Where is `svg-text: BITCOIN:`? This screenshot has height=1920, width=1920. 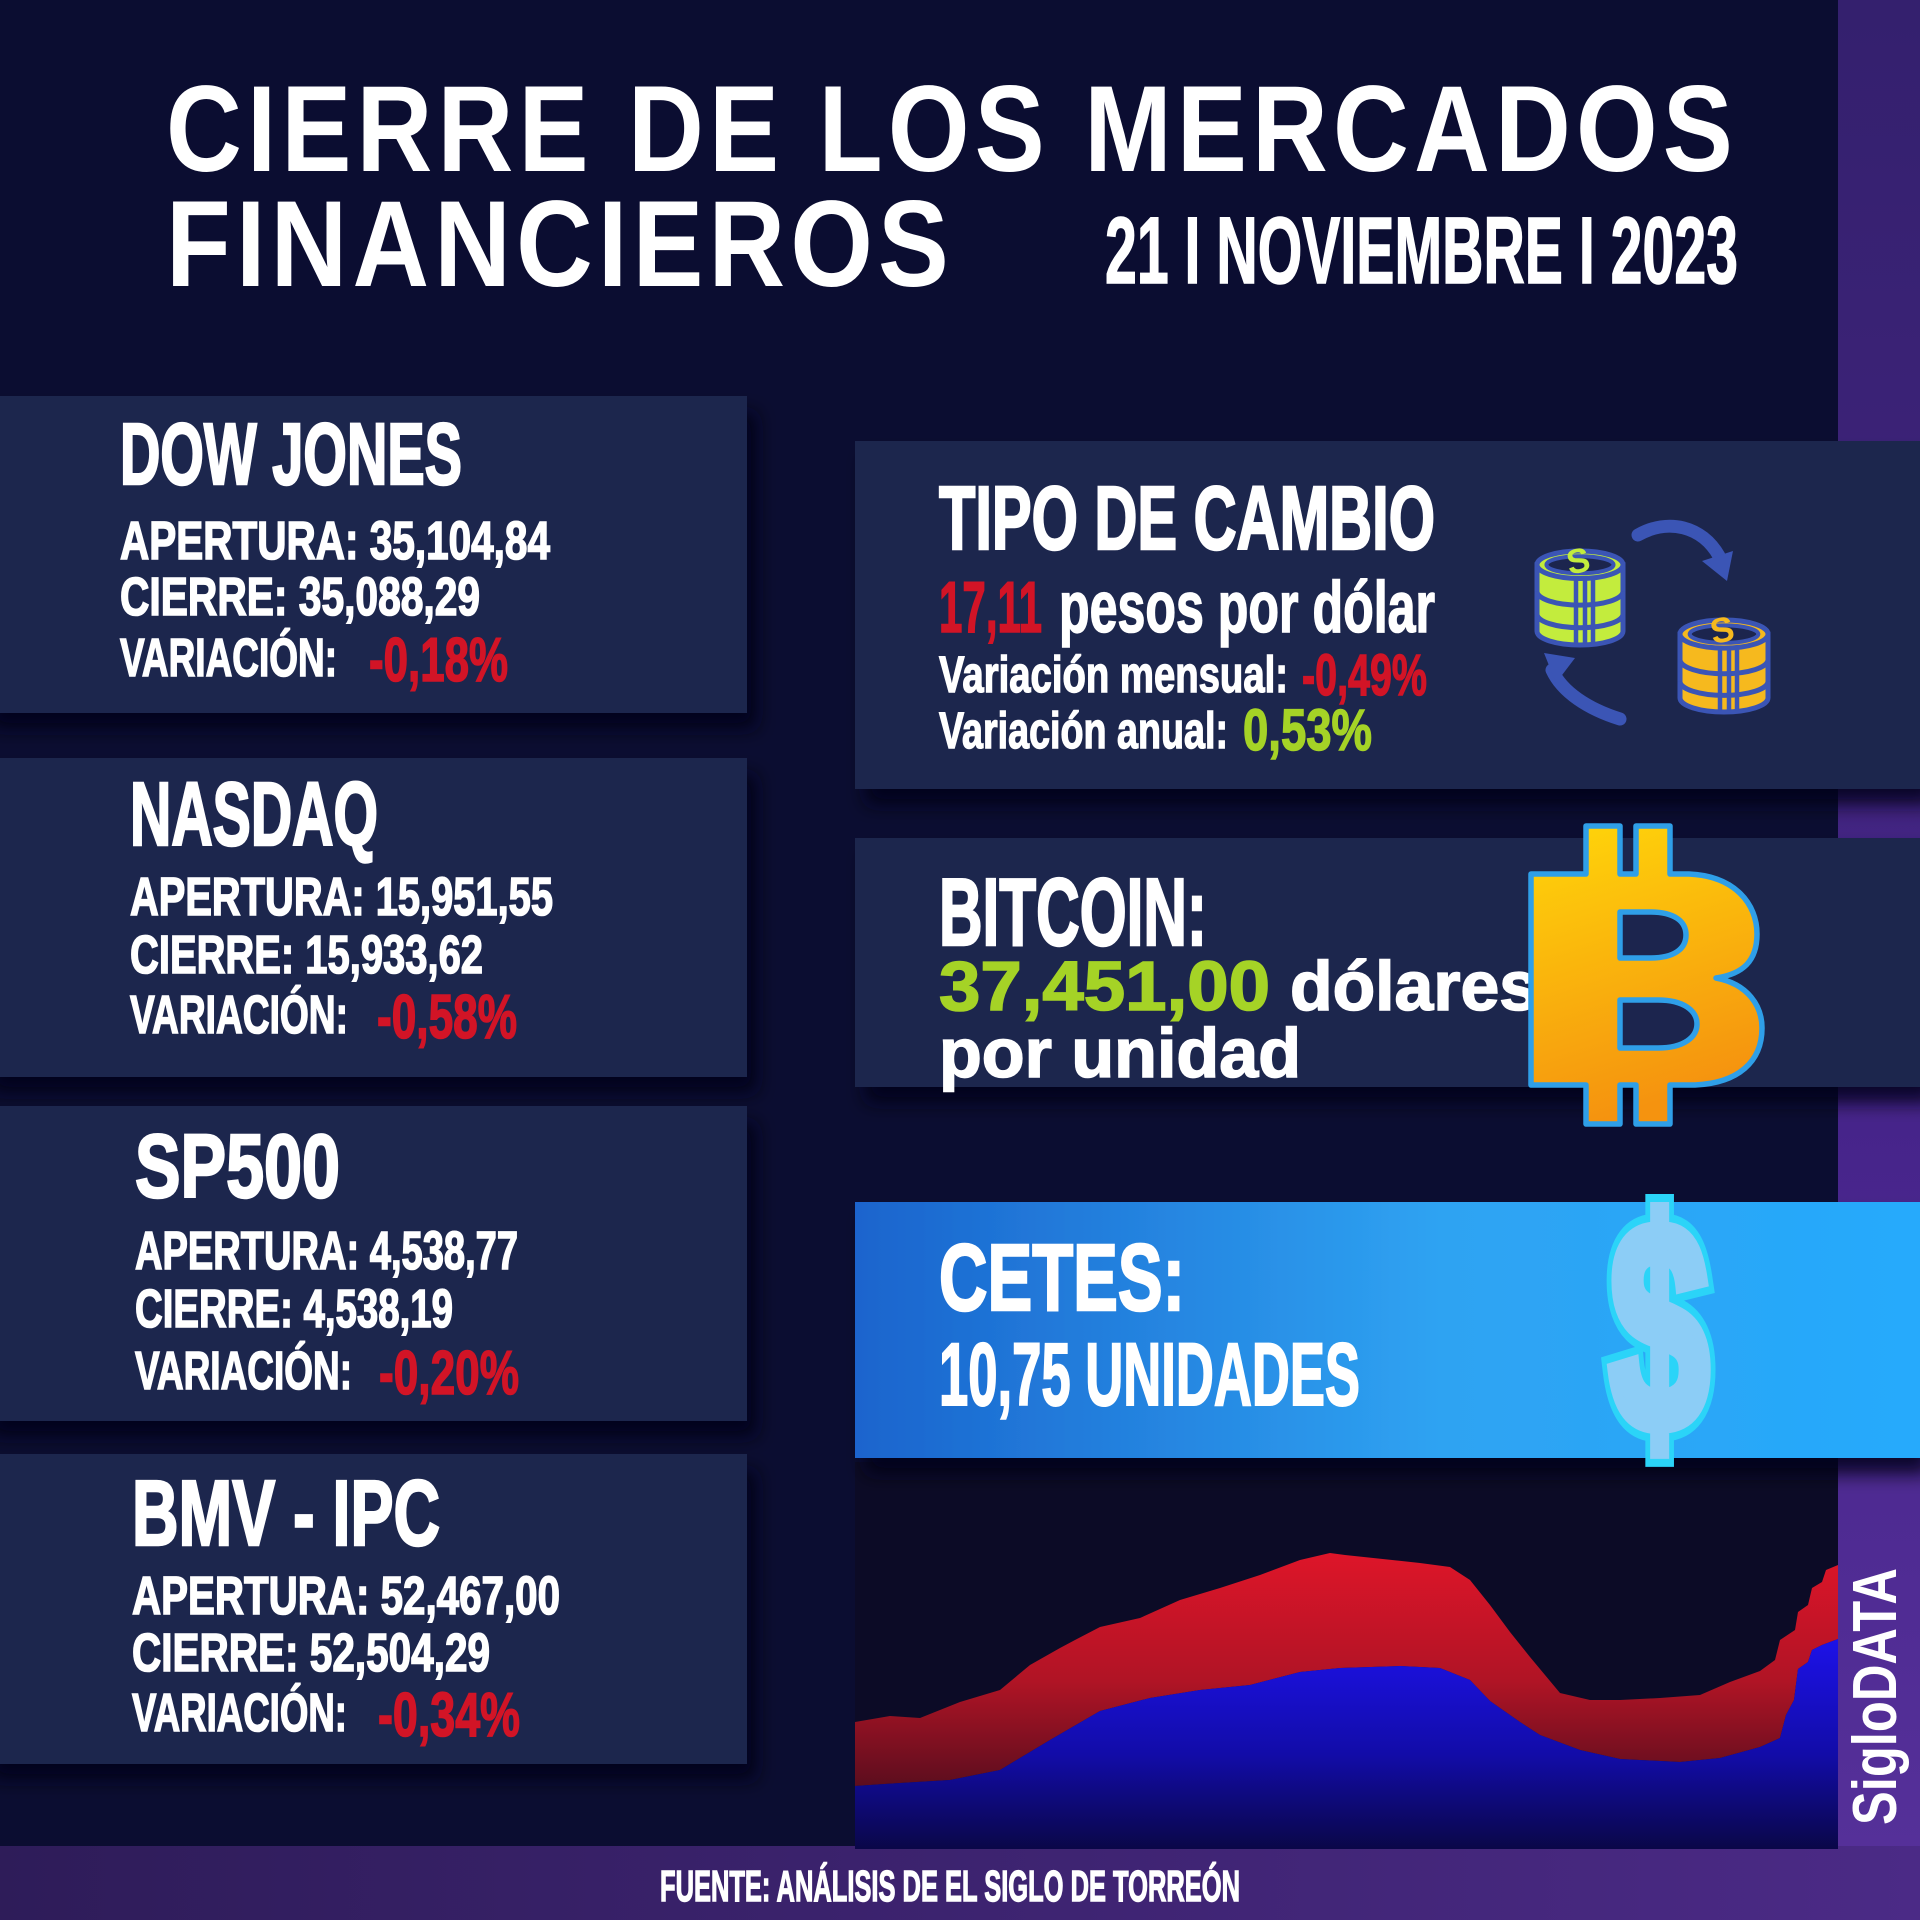 svg-text: BITCOIN: is located at coordinates (1073, 912).